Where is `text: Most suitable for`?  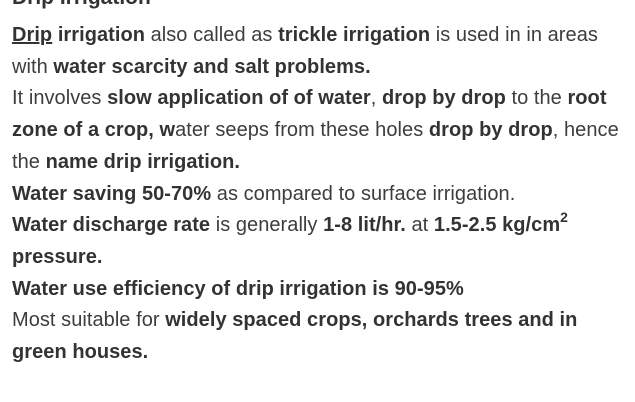 text: Most suitable for is located at coordinates (89, 320).